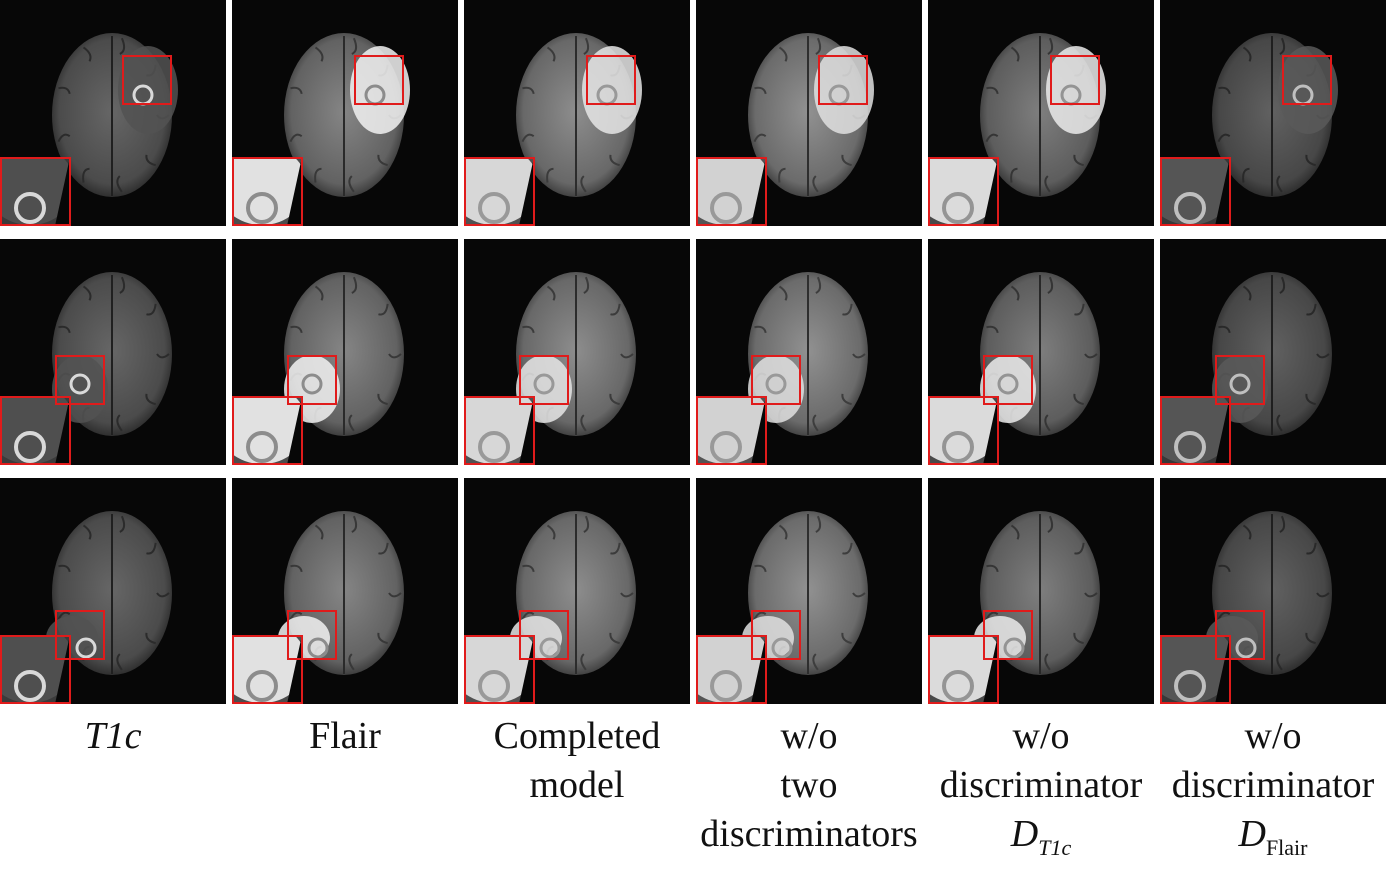  I want to click on panel-r3-wo-dt1c, so click(1041, 591).